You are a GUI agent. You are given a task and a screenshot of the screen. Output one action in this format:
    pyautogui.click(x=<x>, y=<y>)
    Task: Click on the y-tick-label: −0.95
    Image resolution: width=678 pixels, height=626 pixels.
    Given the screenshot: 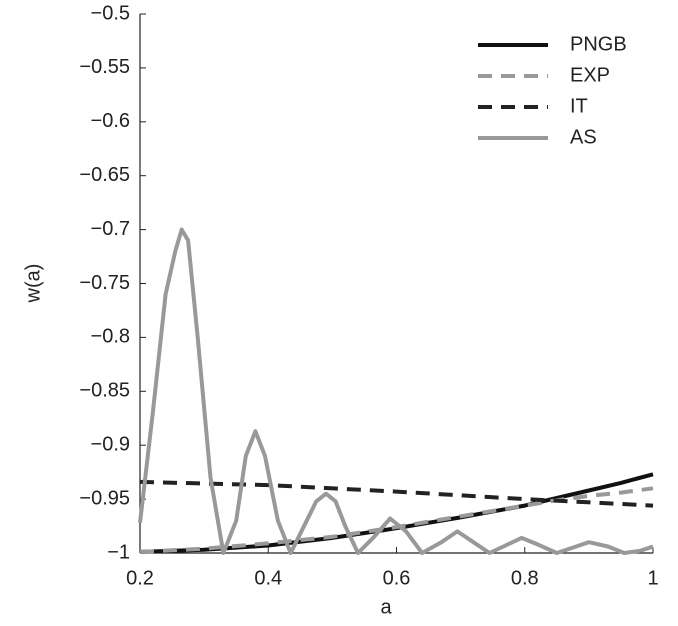 What is the action you would take?
    pyautogui.click(x=104, y=498)
    